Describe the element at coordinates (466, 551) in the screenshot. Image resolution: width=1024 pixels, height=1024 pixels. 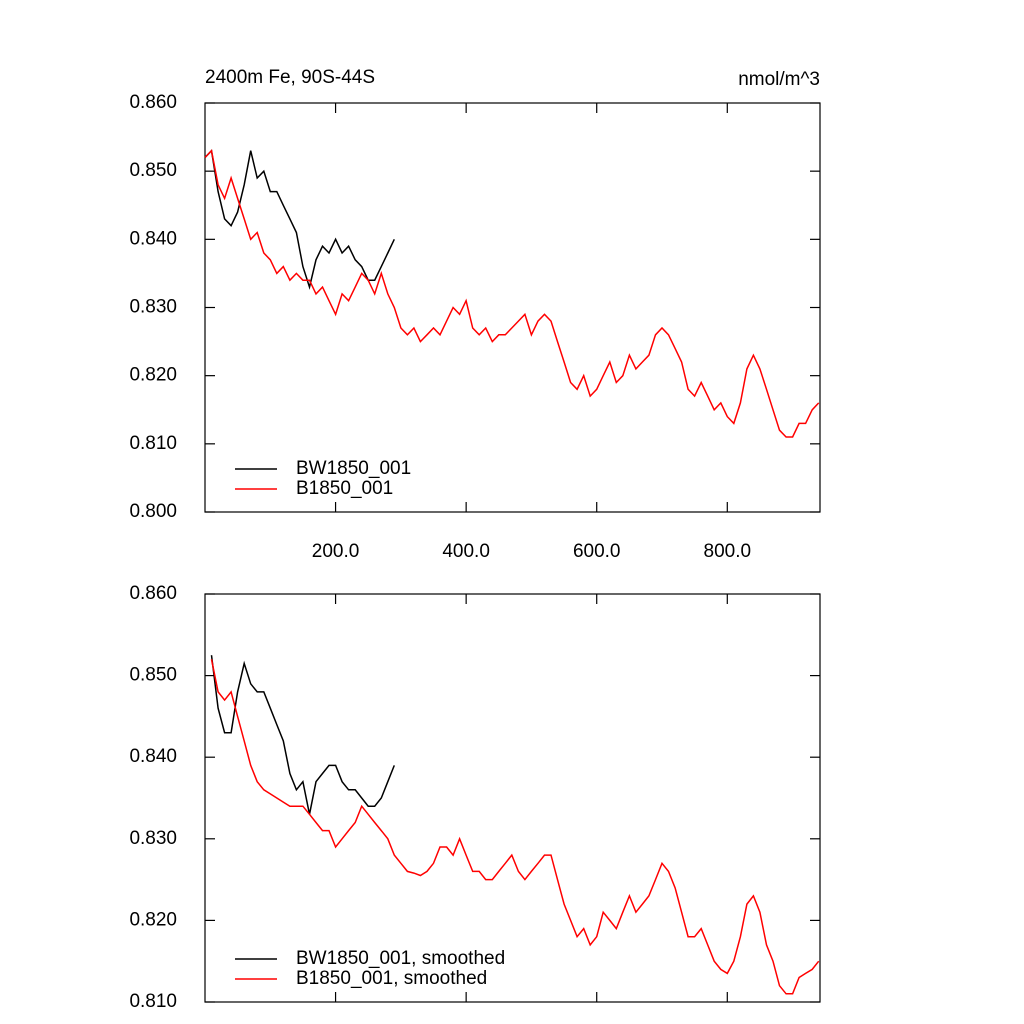
I see `x-tick-label: 400.0` at that location.